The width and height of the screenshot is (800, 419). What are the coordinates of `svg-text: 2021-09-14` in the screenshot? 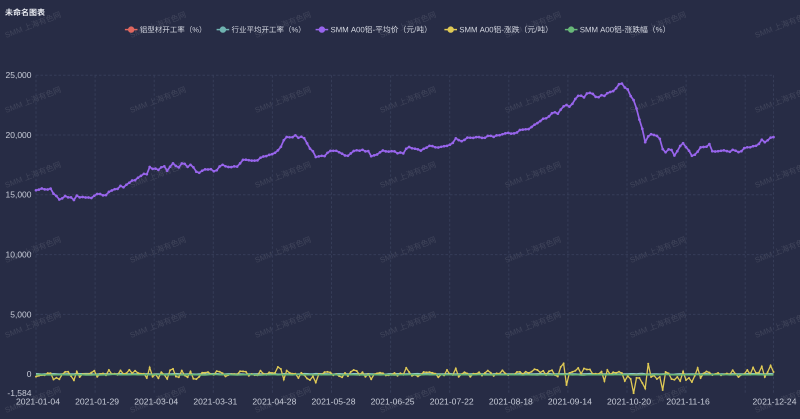 It's located at (570, 402).